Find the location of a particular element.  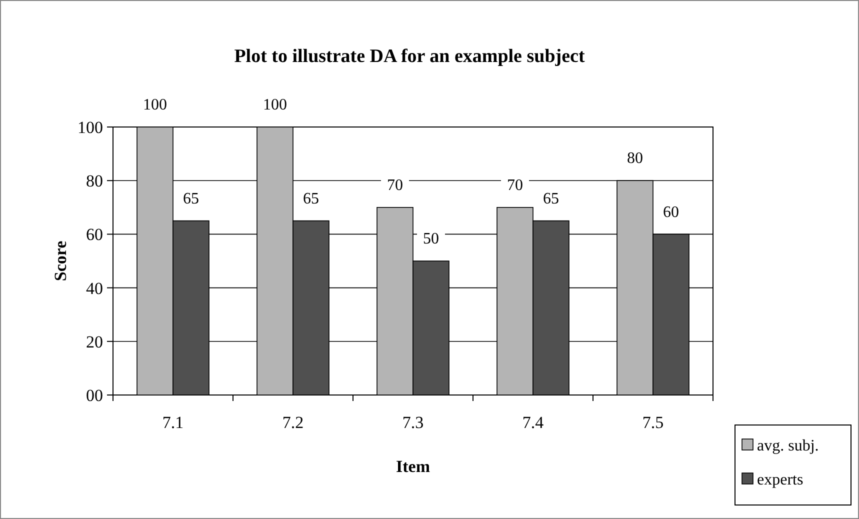

x-tick-label: 7.4 is located at coordinates (533, 422).